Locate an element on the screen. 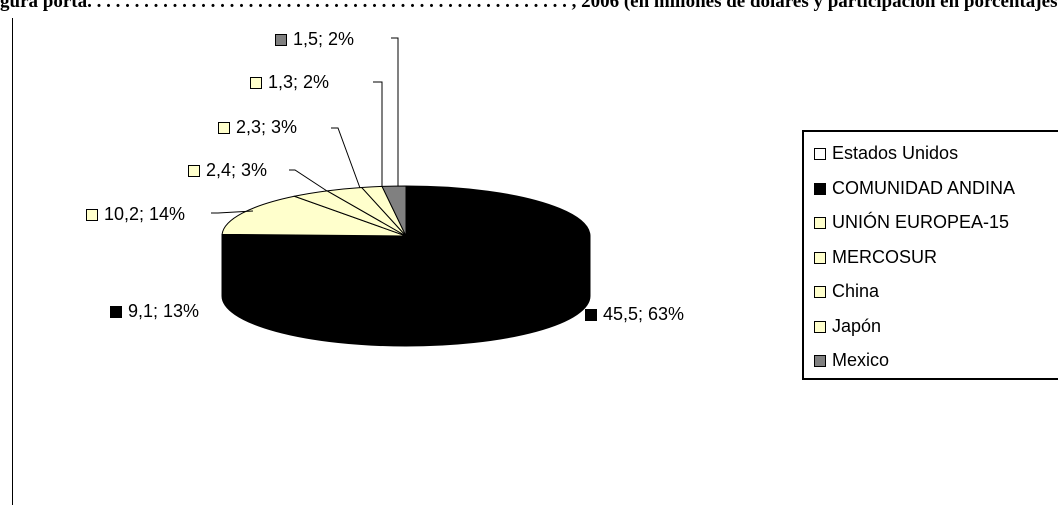 This screenshot has height=505, width=1058. legend-label: MERCOSUR is located at coordinates (885, 256).